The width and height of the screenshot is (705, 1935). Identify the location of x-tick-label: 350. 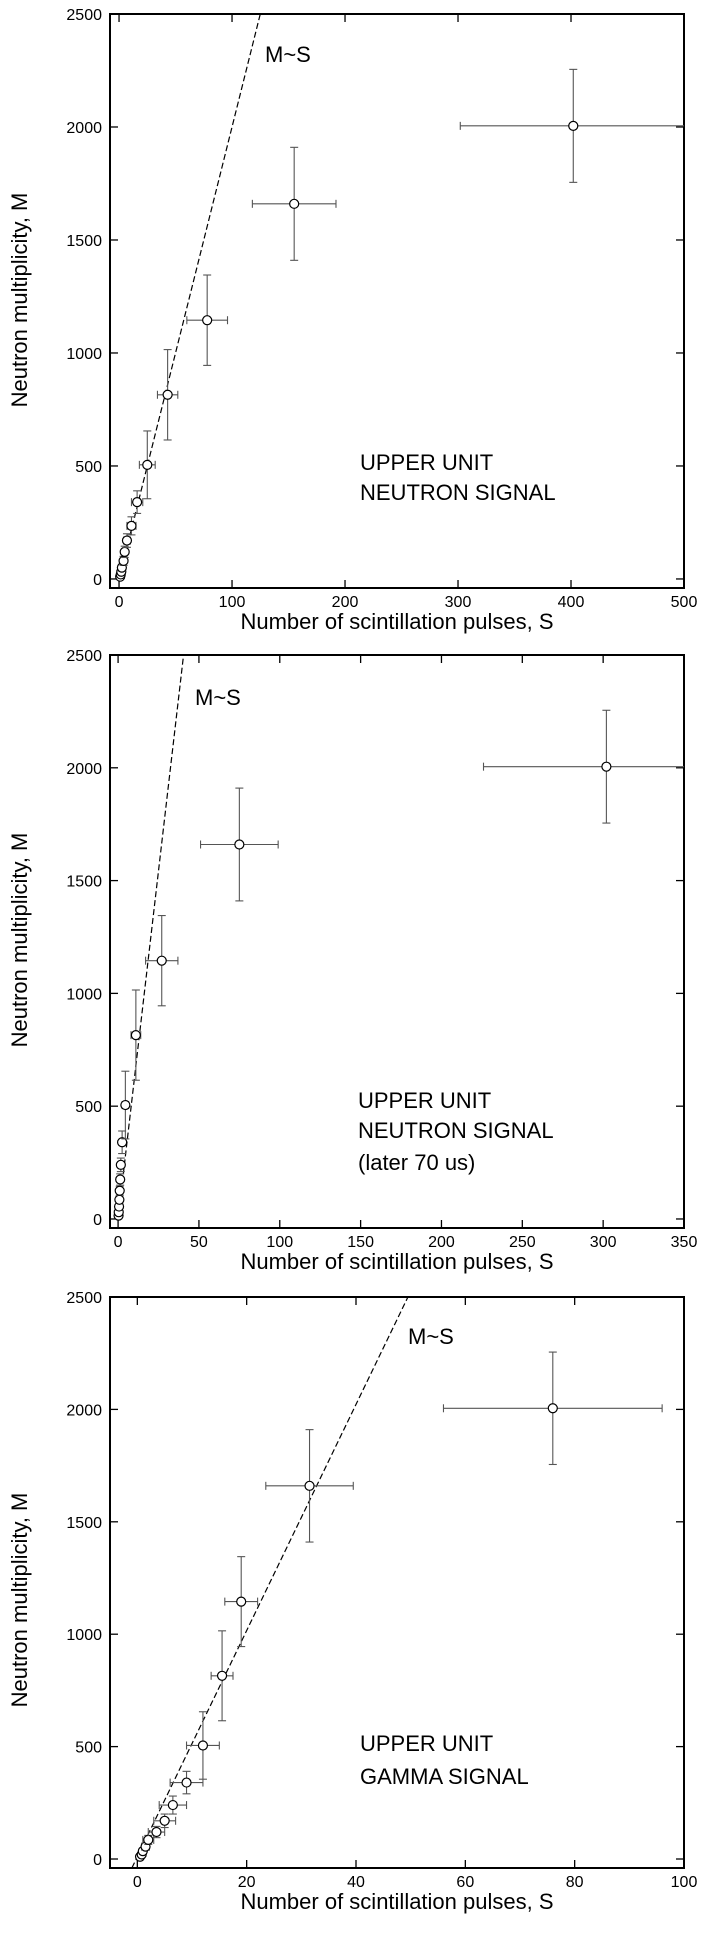
(684, 1242).